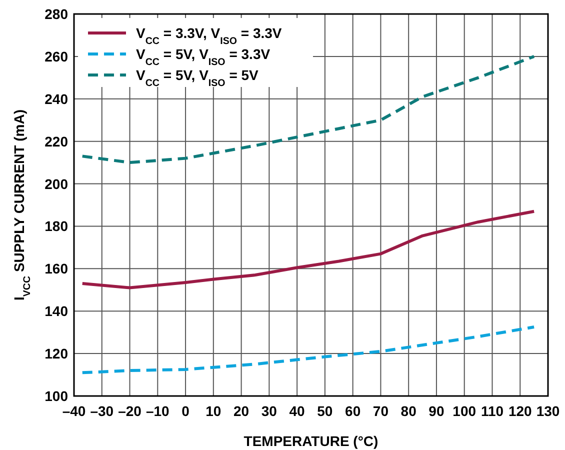  What do you see at coordinates (492, 411) in the screenshot?
I see `x-tick-label: 110` at bounding box center [492, 411].